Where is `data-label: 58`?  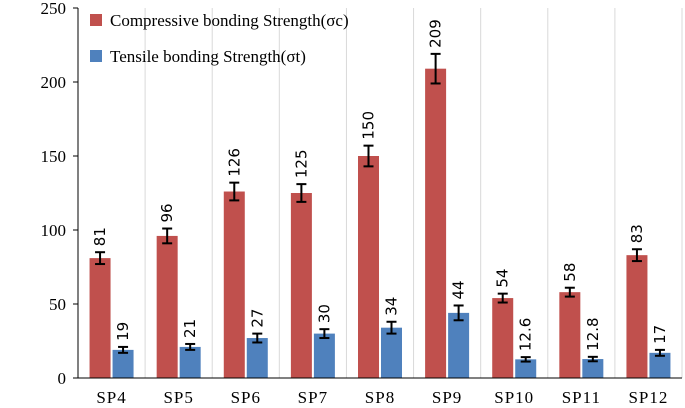
data-label: 58 is located at coordinates (570, 272).